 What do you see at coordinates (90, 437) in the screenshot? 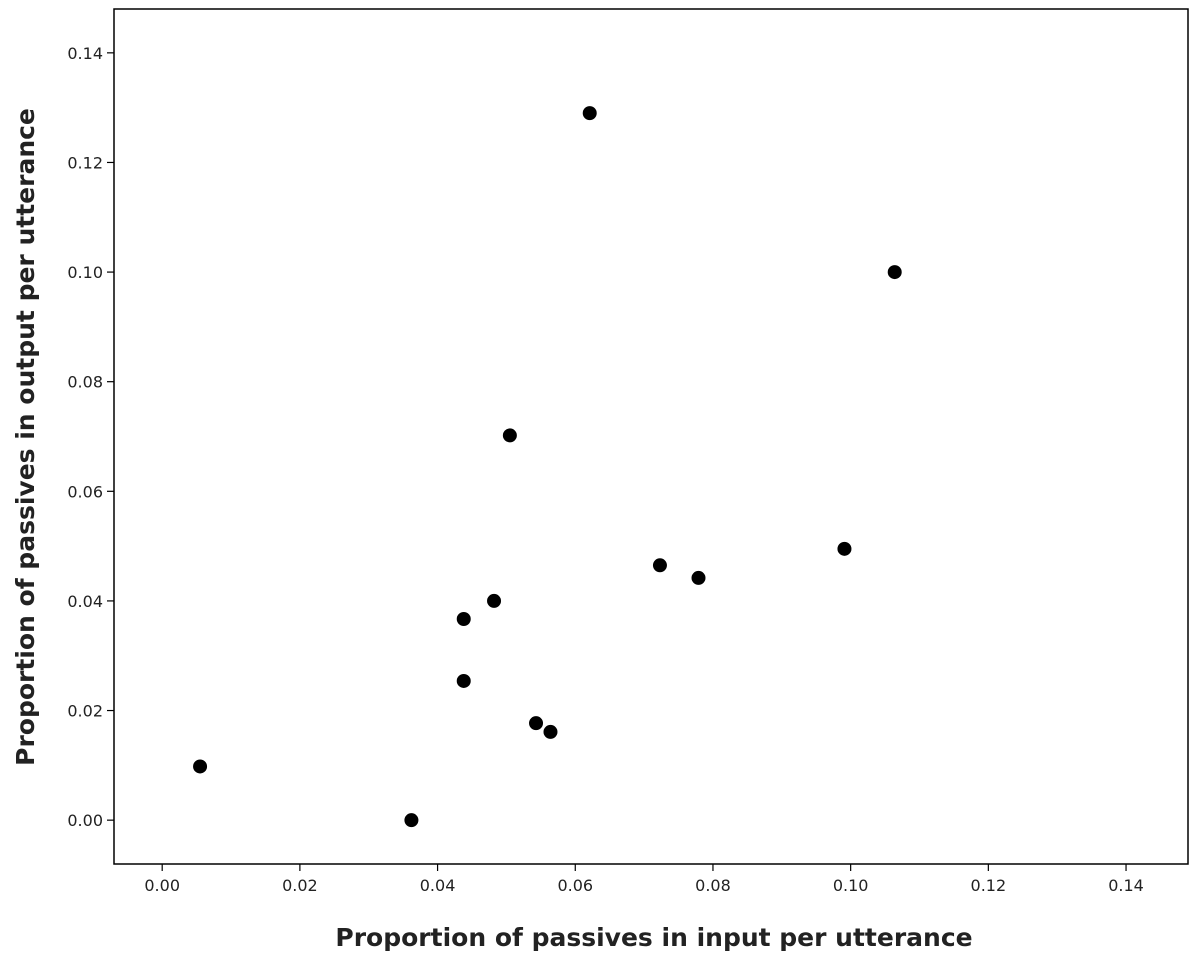
I see `y-axis: 0.00 0.02 0.04 0.06 0.08 0.10 0.12 0.14` at bounding box center [90, 437].